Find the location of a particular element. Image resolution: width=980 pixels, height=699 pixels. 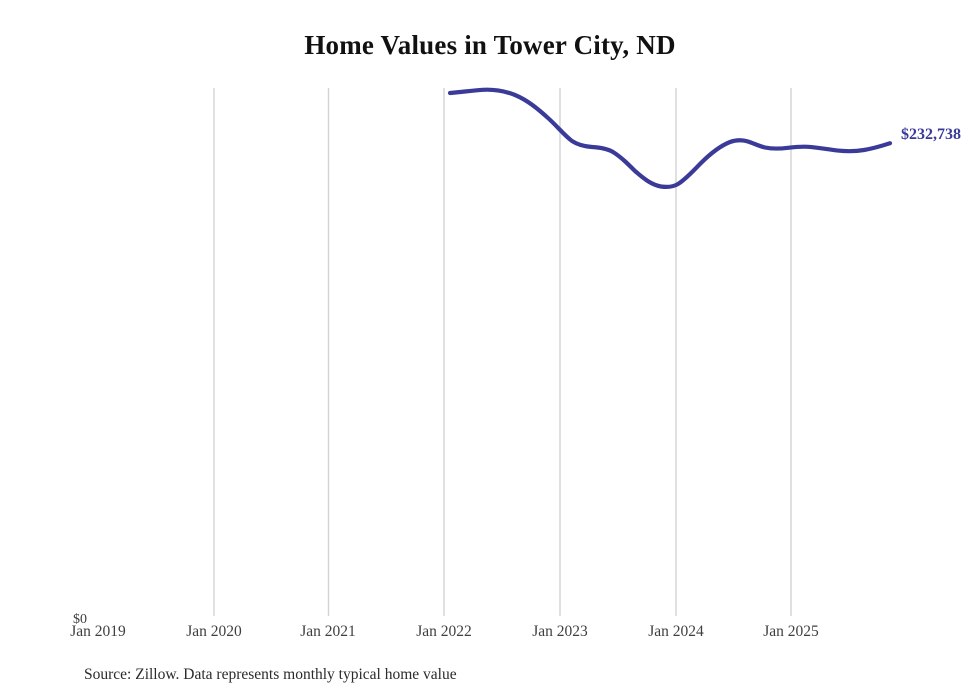

xtick-label-jan-2020: Jan 2020 is located at coordinates (214, 631).